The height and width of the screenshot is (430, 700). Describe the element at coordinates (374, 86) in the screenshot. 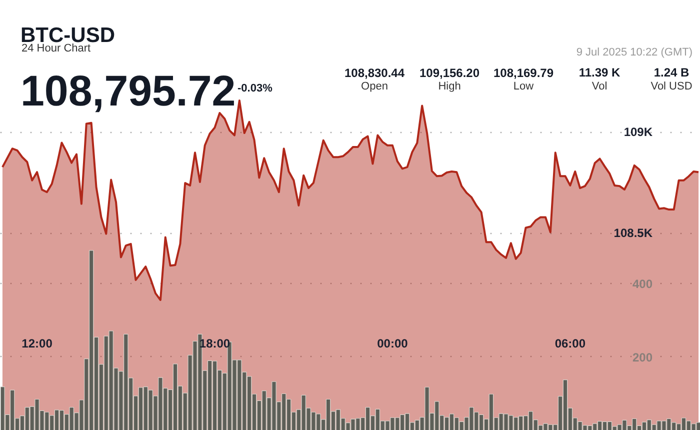

I see `annotation: Open` at that location.